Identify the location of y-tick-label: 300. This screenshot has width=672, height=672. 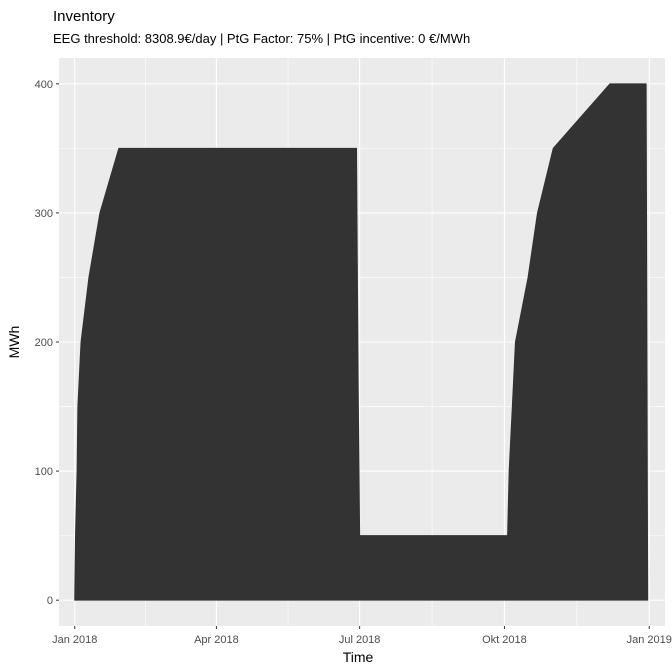
(44, 214).